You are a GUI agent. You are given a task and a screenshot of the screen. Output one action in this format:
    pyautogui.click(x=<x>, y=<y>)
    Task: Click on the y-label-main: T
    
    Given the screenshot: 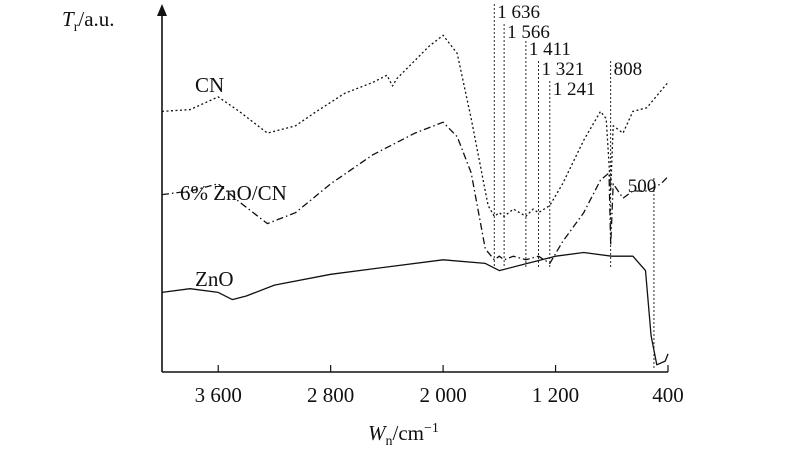 What is the action you would take?
    pyautogui.click(x=68, y=19)
    